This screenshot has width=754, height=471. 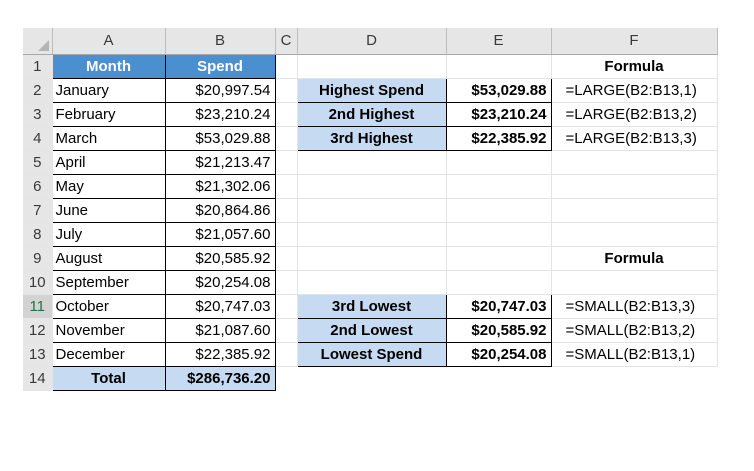 What do you see at coordinates (499, 41) in the screenshot?
I see `column-header-e: E` at bounding box center [499, 41].